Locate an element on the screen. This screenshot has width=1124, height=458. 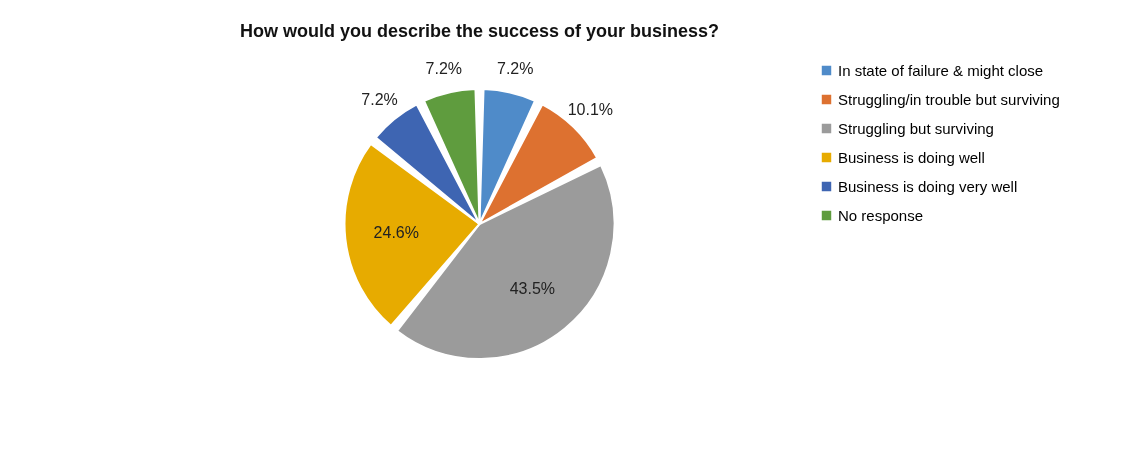
legend-label: Struggling/in trouble but surviving is located at coordinates (949, 99).